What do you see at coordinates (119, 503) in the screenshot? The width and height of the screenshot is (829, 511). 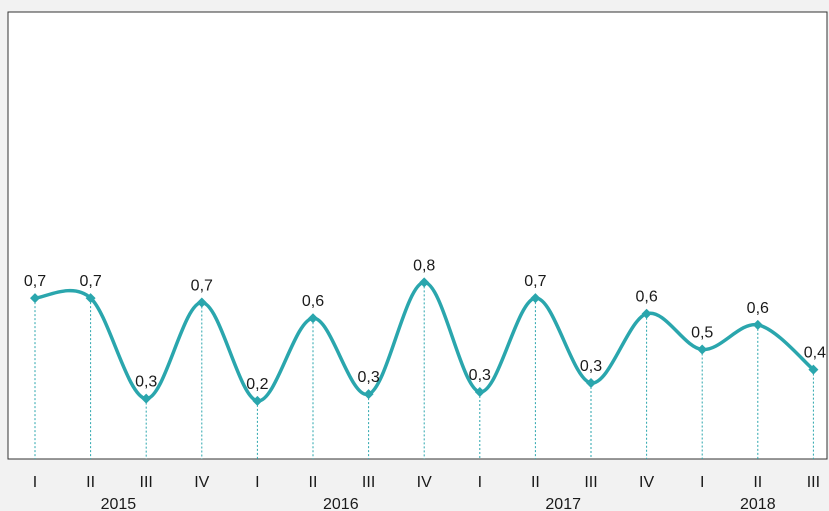 I see `x-year-label: 2015` at bounding box center [119, 503].